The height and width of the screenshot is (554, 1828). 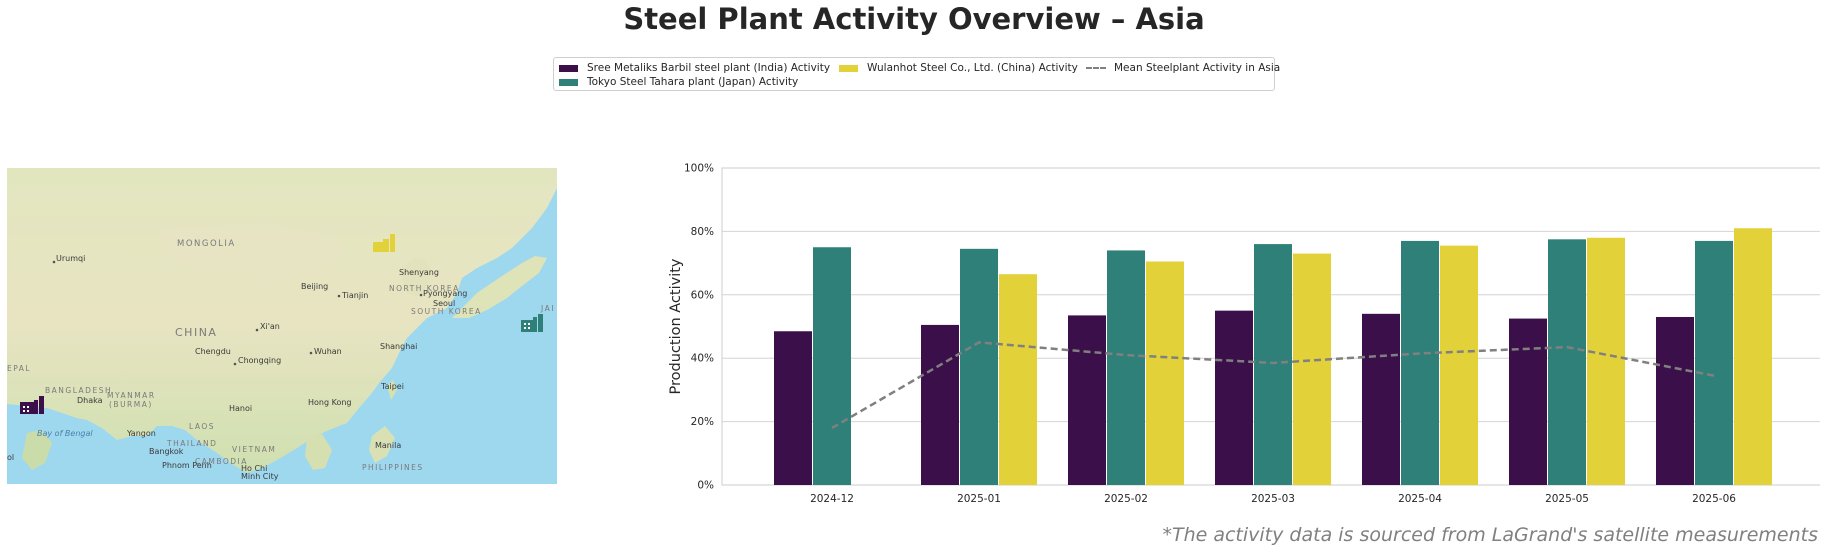 I want to click on factory-icon-sree, so click(x=32, y=405).